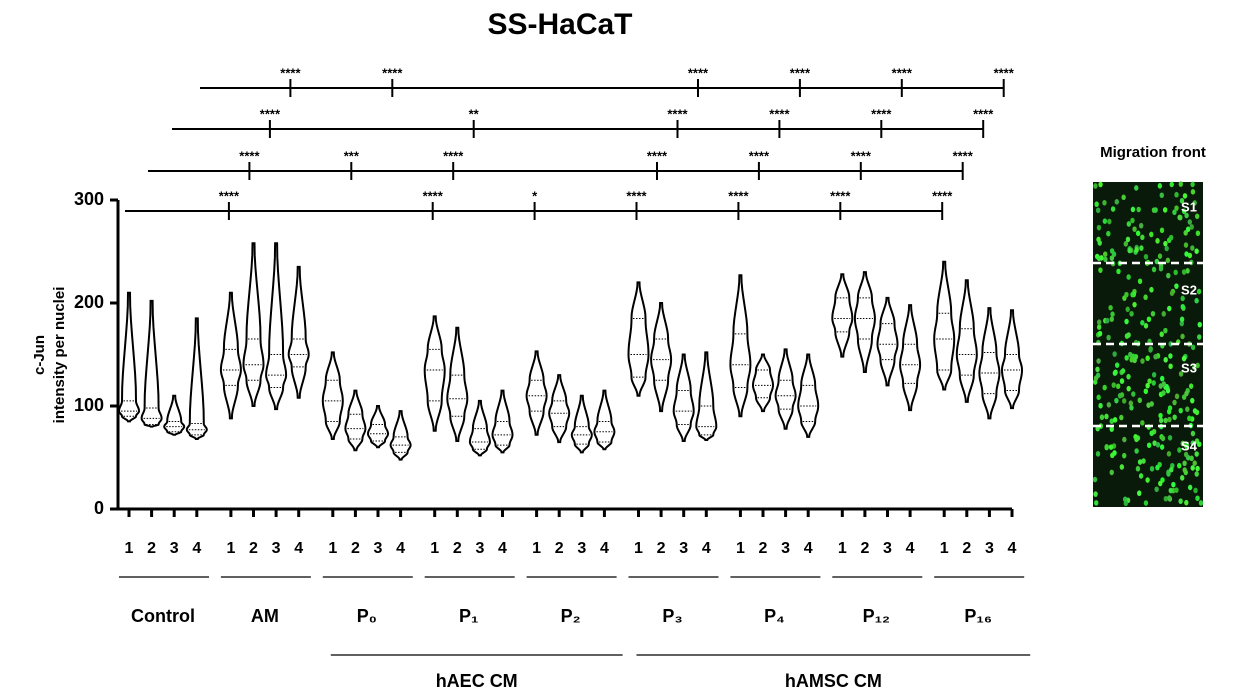  I want to click on y-tick-label: 300, so click(89, 199).